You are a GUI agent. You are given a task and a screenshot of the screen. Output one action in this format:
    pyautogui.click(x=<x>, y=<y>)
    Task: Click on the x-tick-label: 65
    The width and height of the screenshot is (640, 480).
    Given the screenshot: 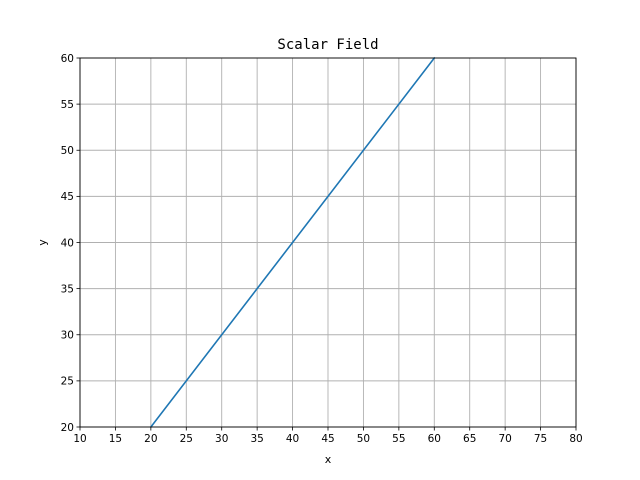 What is the action you would take?
    pyautogui.click(x=469, y=439)
    